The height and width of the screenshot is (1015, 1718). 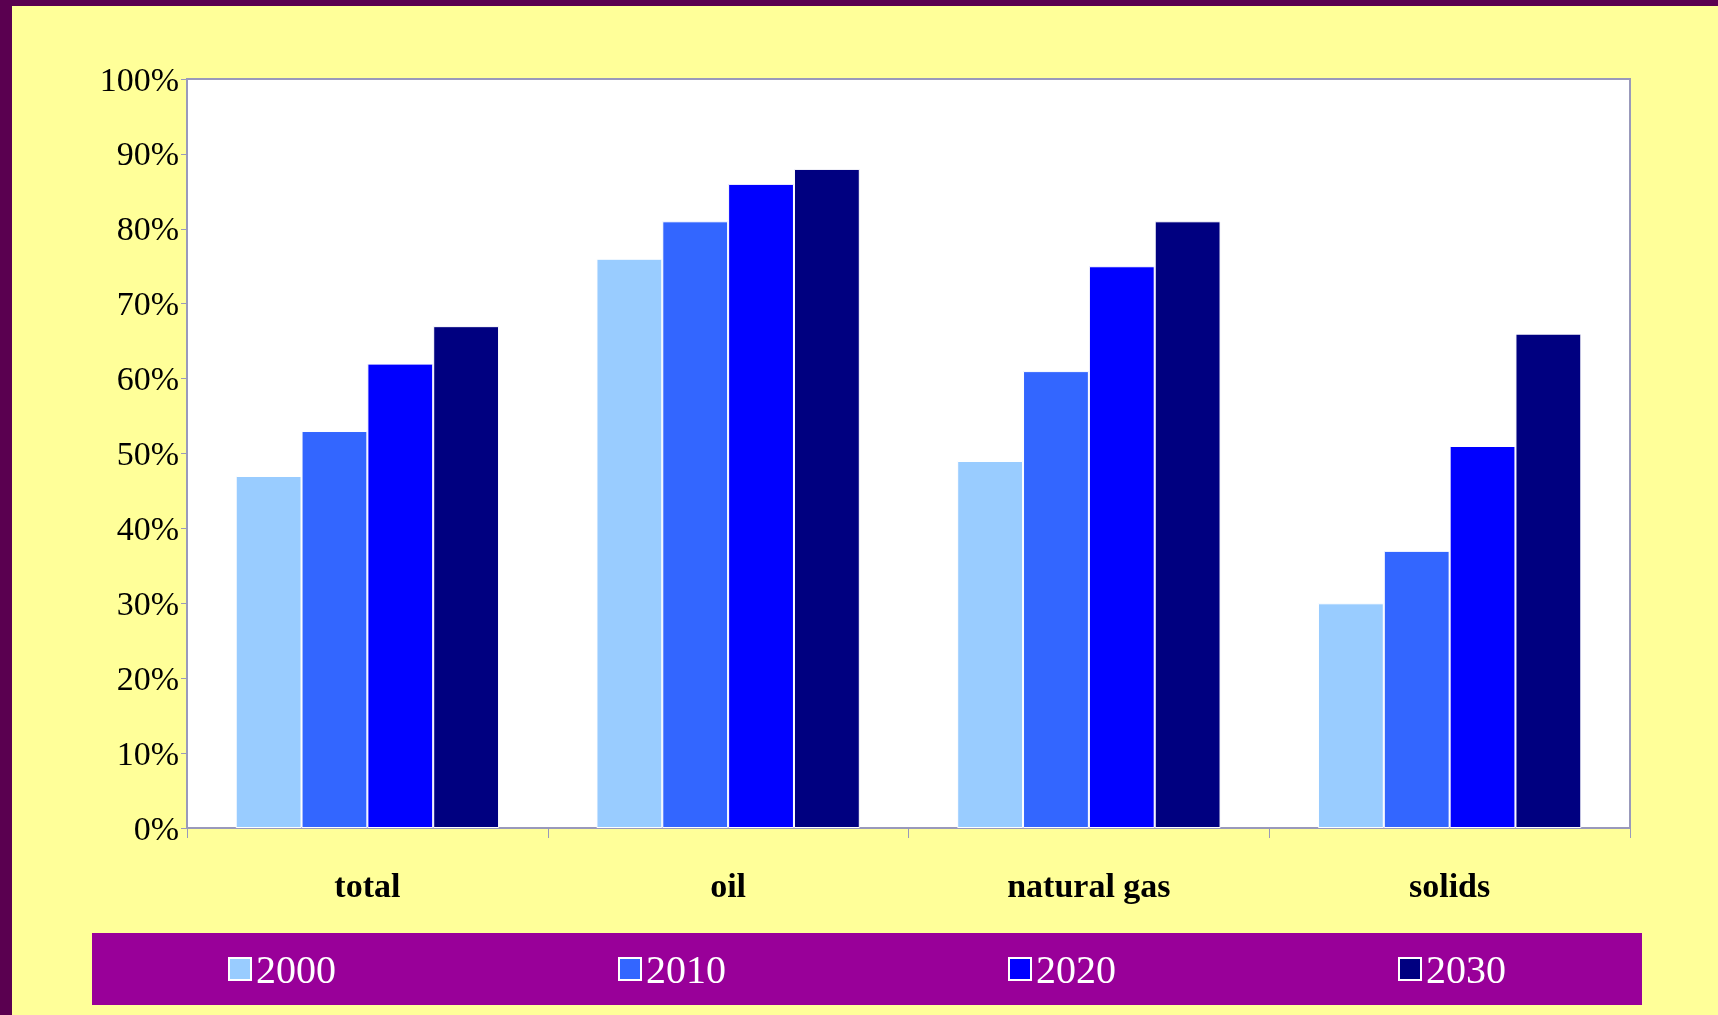 What do you see at coordinates (139, 79) in the screenshot?
I see `y-tick-label: 100%` at bounding box center [139, 79].